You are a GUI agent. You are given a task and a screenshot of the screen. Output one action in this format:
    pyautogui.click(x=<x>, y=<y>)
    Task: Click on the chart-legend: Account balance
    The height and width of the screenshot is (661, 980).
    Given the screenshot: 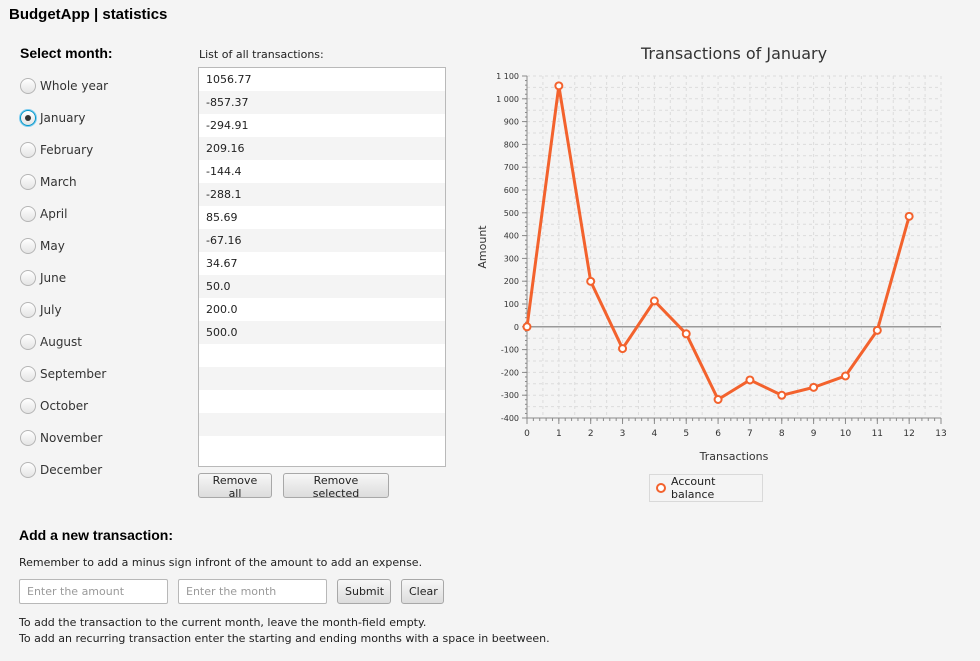 What is the action you would take?
    pyautogui.click(x=706, y=488)
    